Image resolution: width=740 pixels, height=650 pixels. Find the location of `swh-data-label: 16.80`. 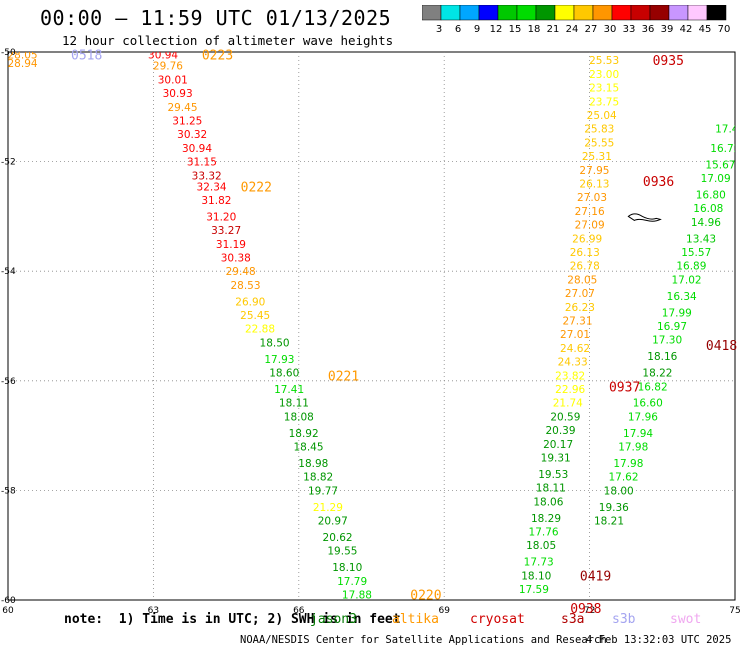

swh-data-label: 16.80 is located at coordinates (711, 195).